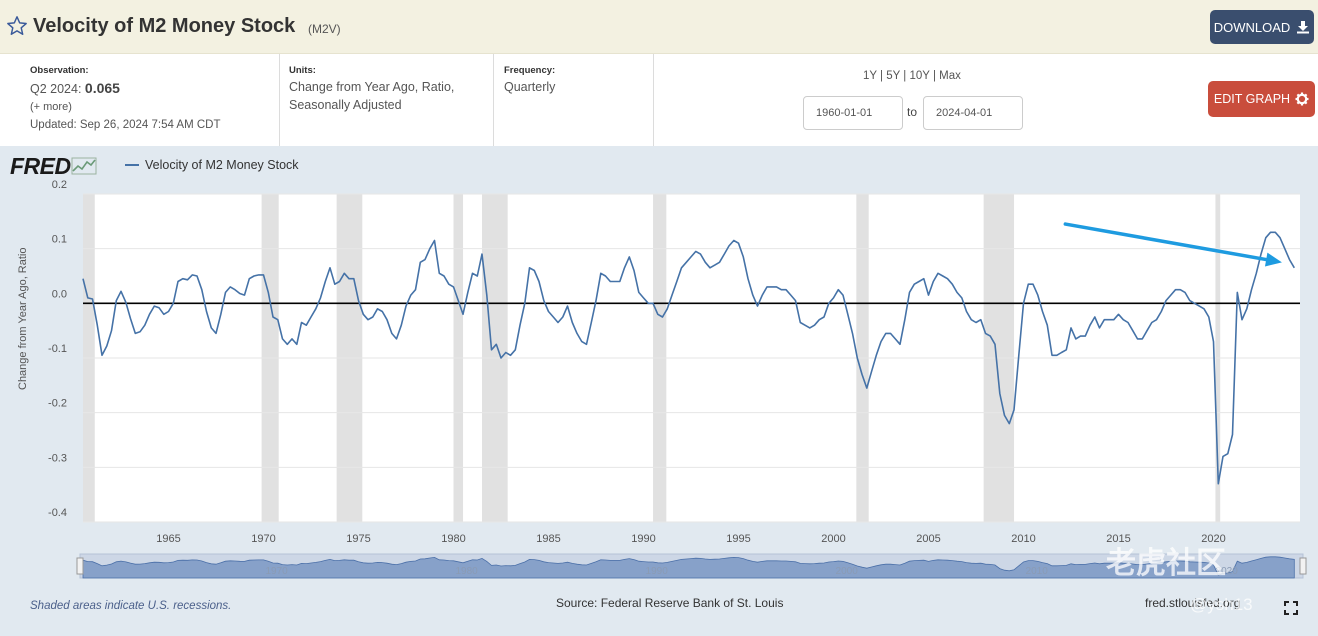  What do you see at coordinates (372, 87) in the screenshot?
I see `units-line1: Change from Year Ago, Ratio,` at bounding box center [372, 87].